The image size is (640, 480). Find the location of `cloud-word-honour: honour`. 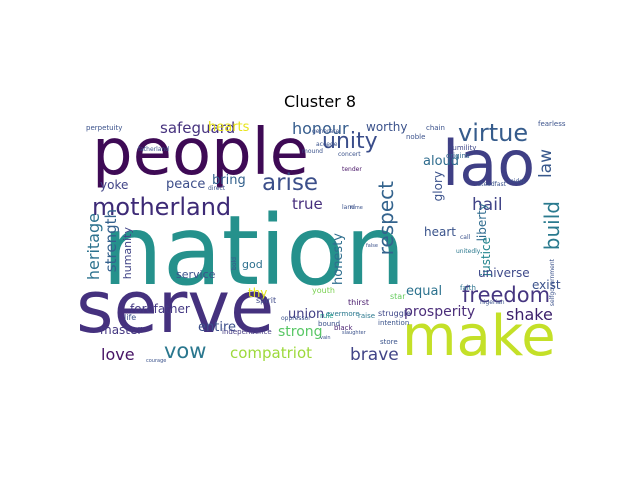

cloud-word-honour: honour is located at coordinates (320, 128).